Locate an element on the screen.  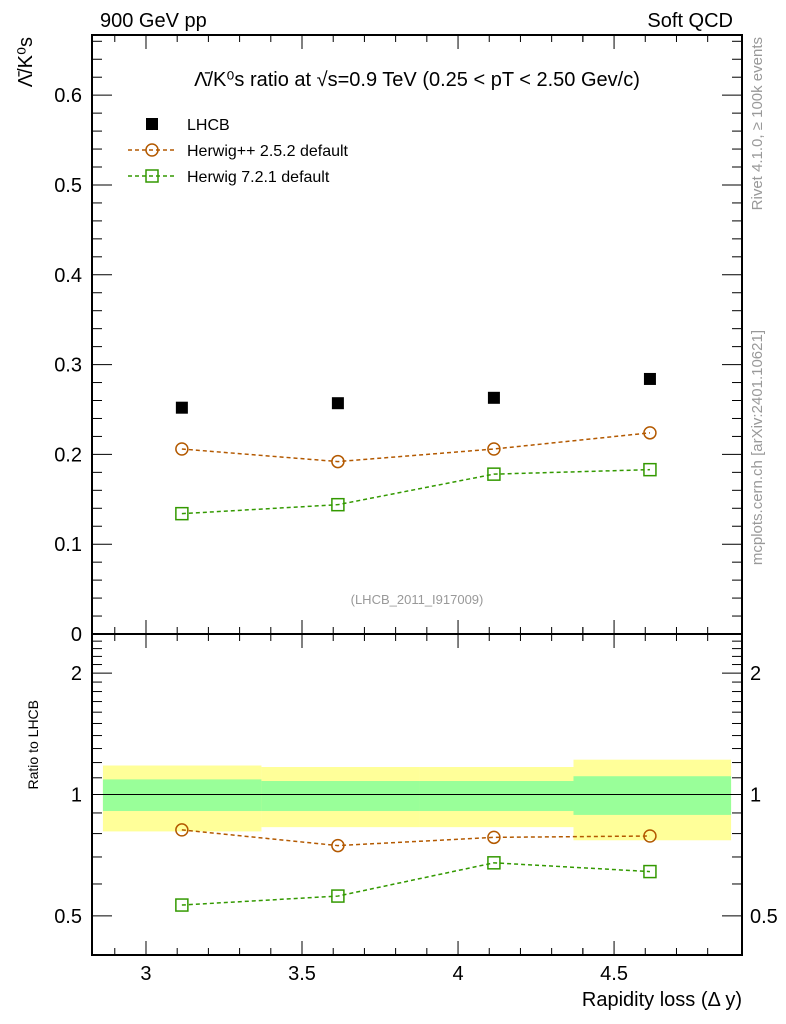
x-tick-label: 4 is located at coordinates (457, 974).